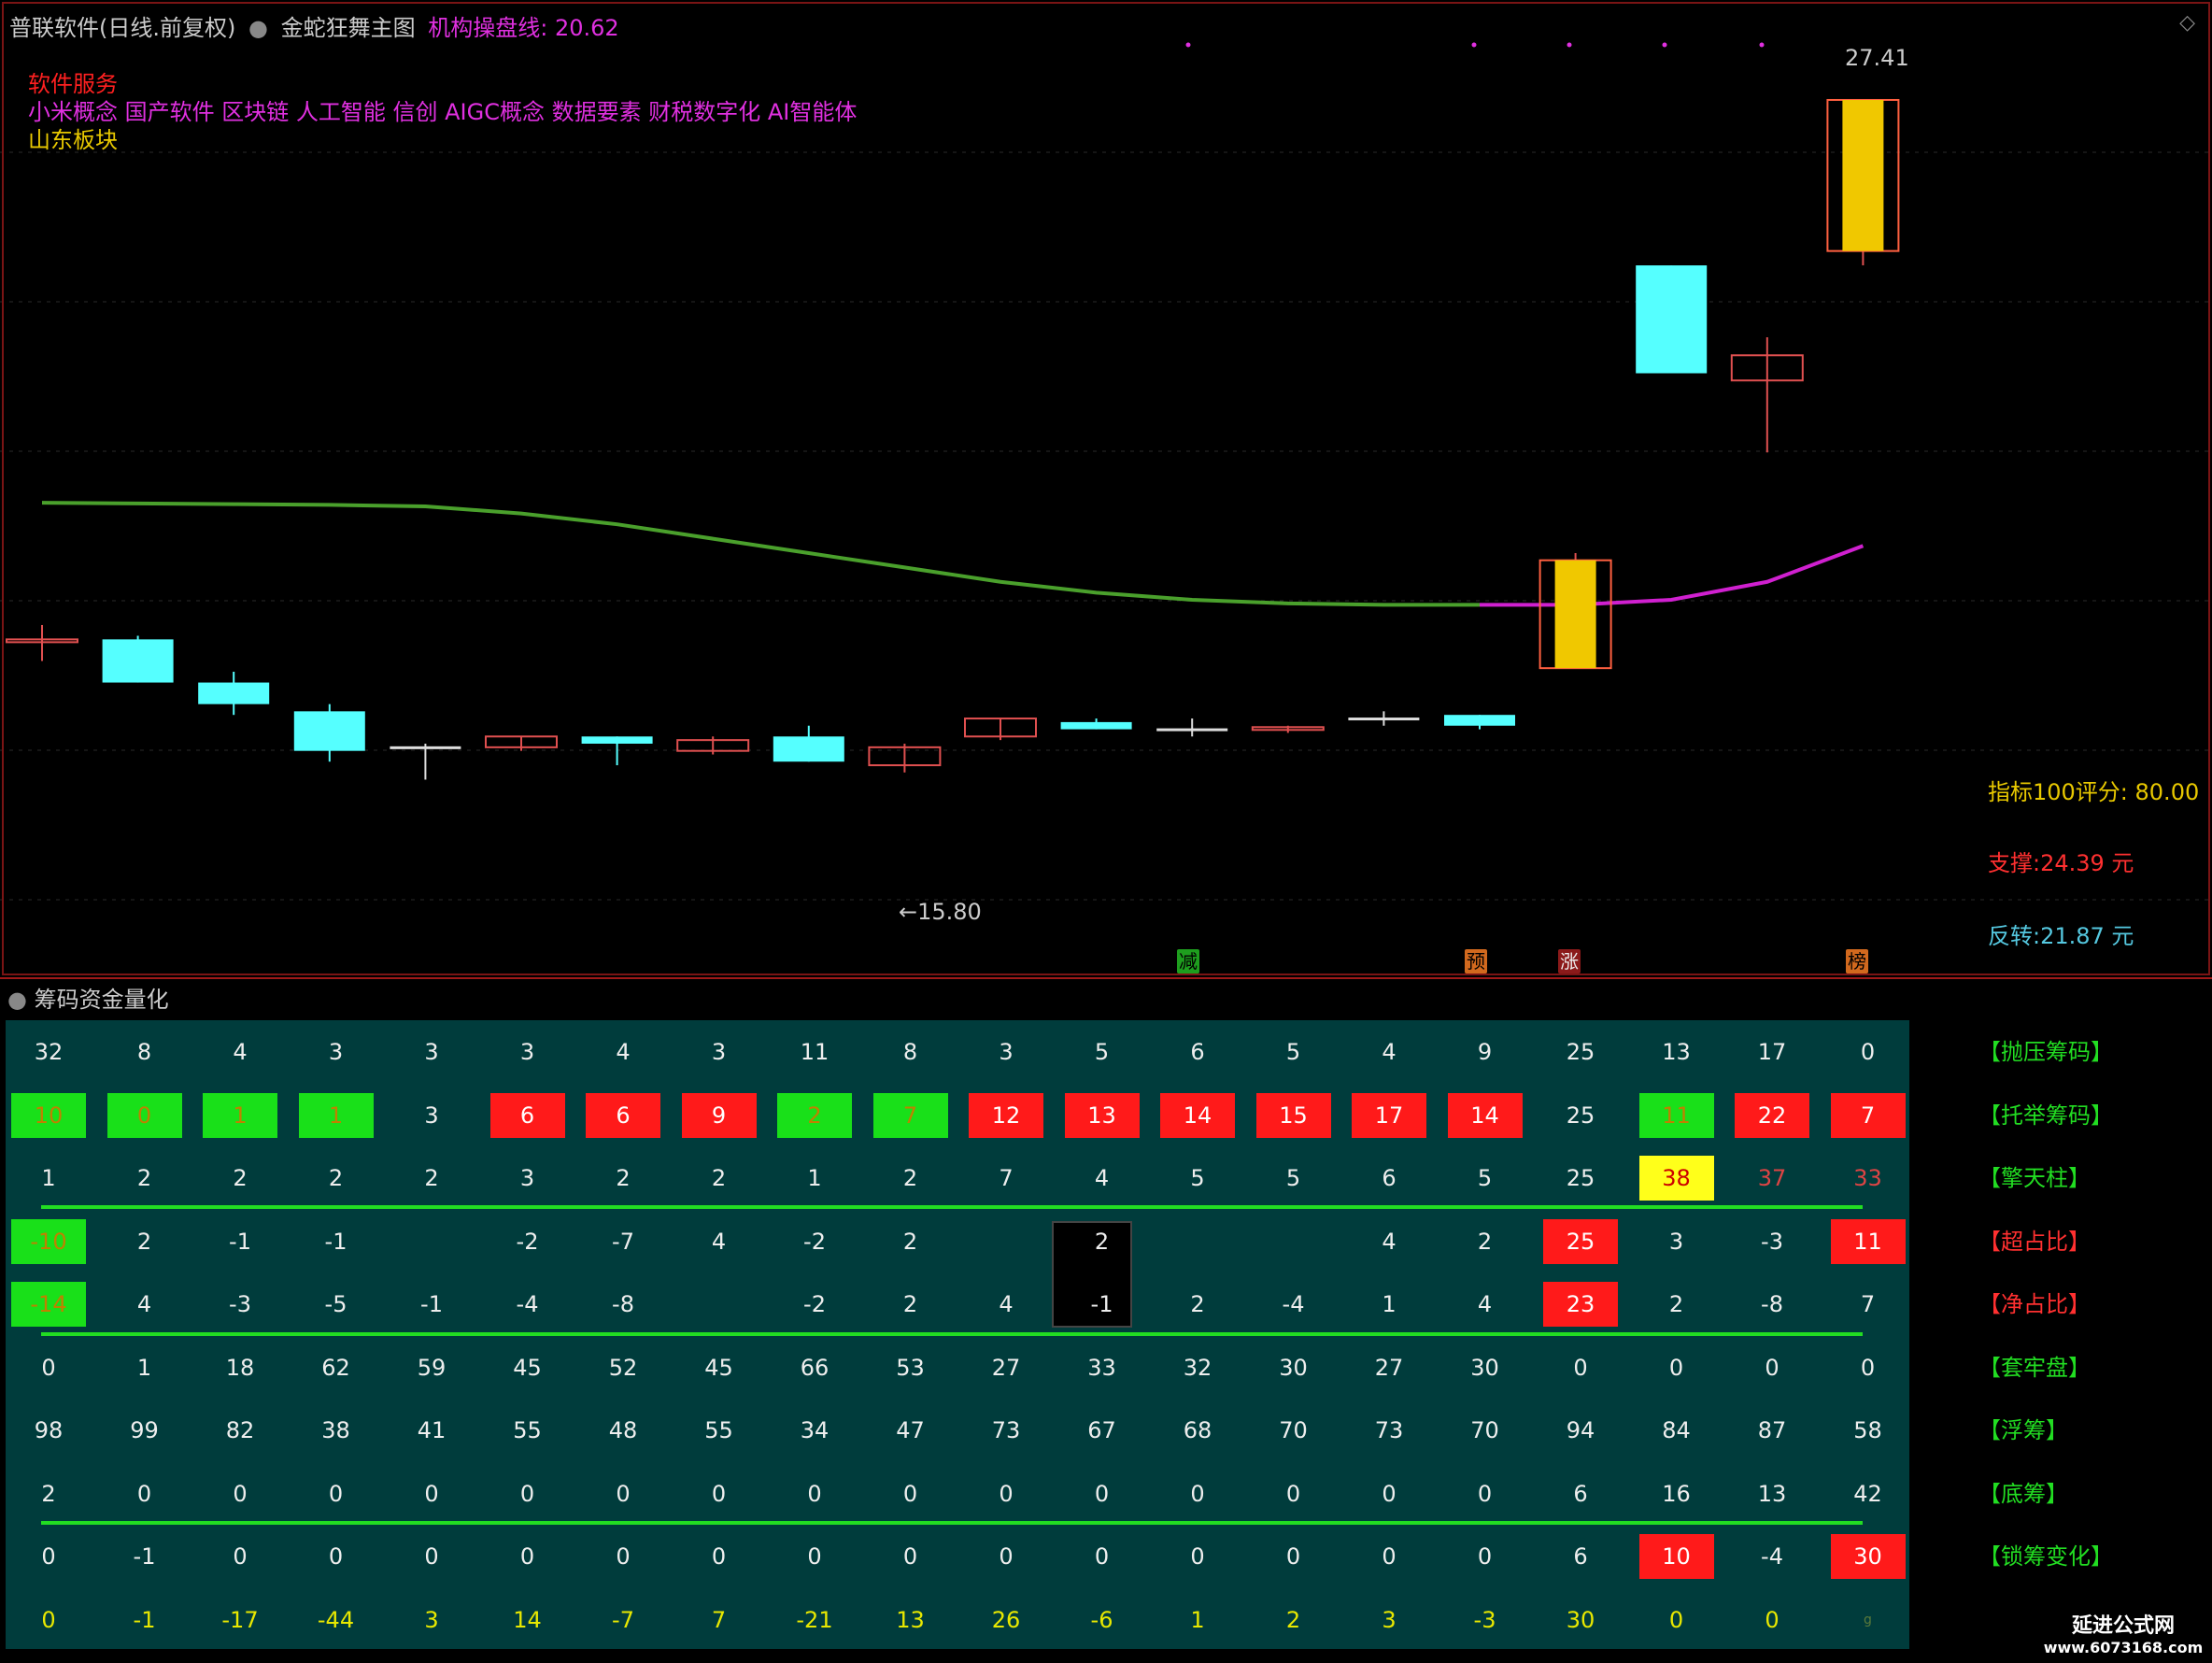  Describe the element at coordinates (336, 1115) in the screenshot. I see `table-cell: 1` at that location.